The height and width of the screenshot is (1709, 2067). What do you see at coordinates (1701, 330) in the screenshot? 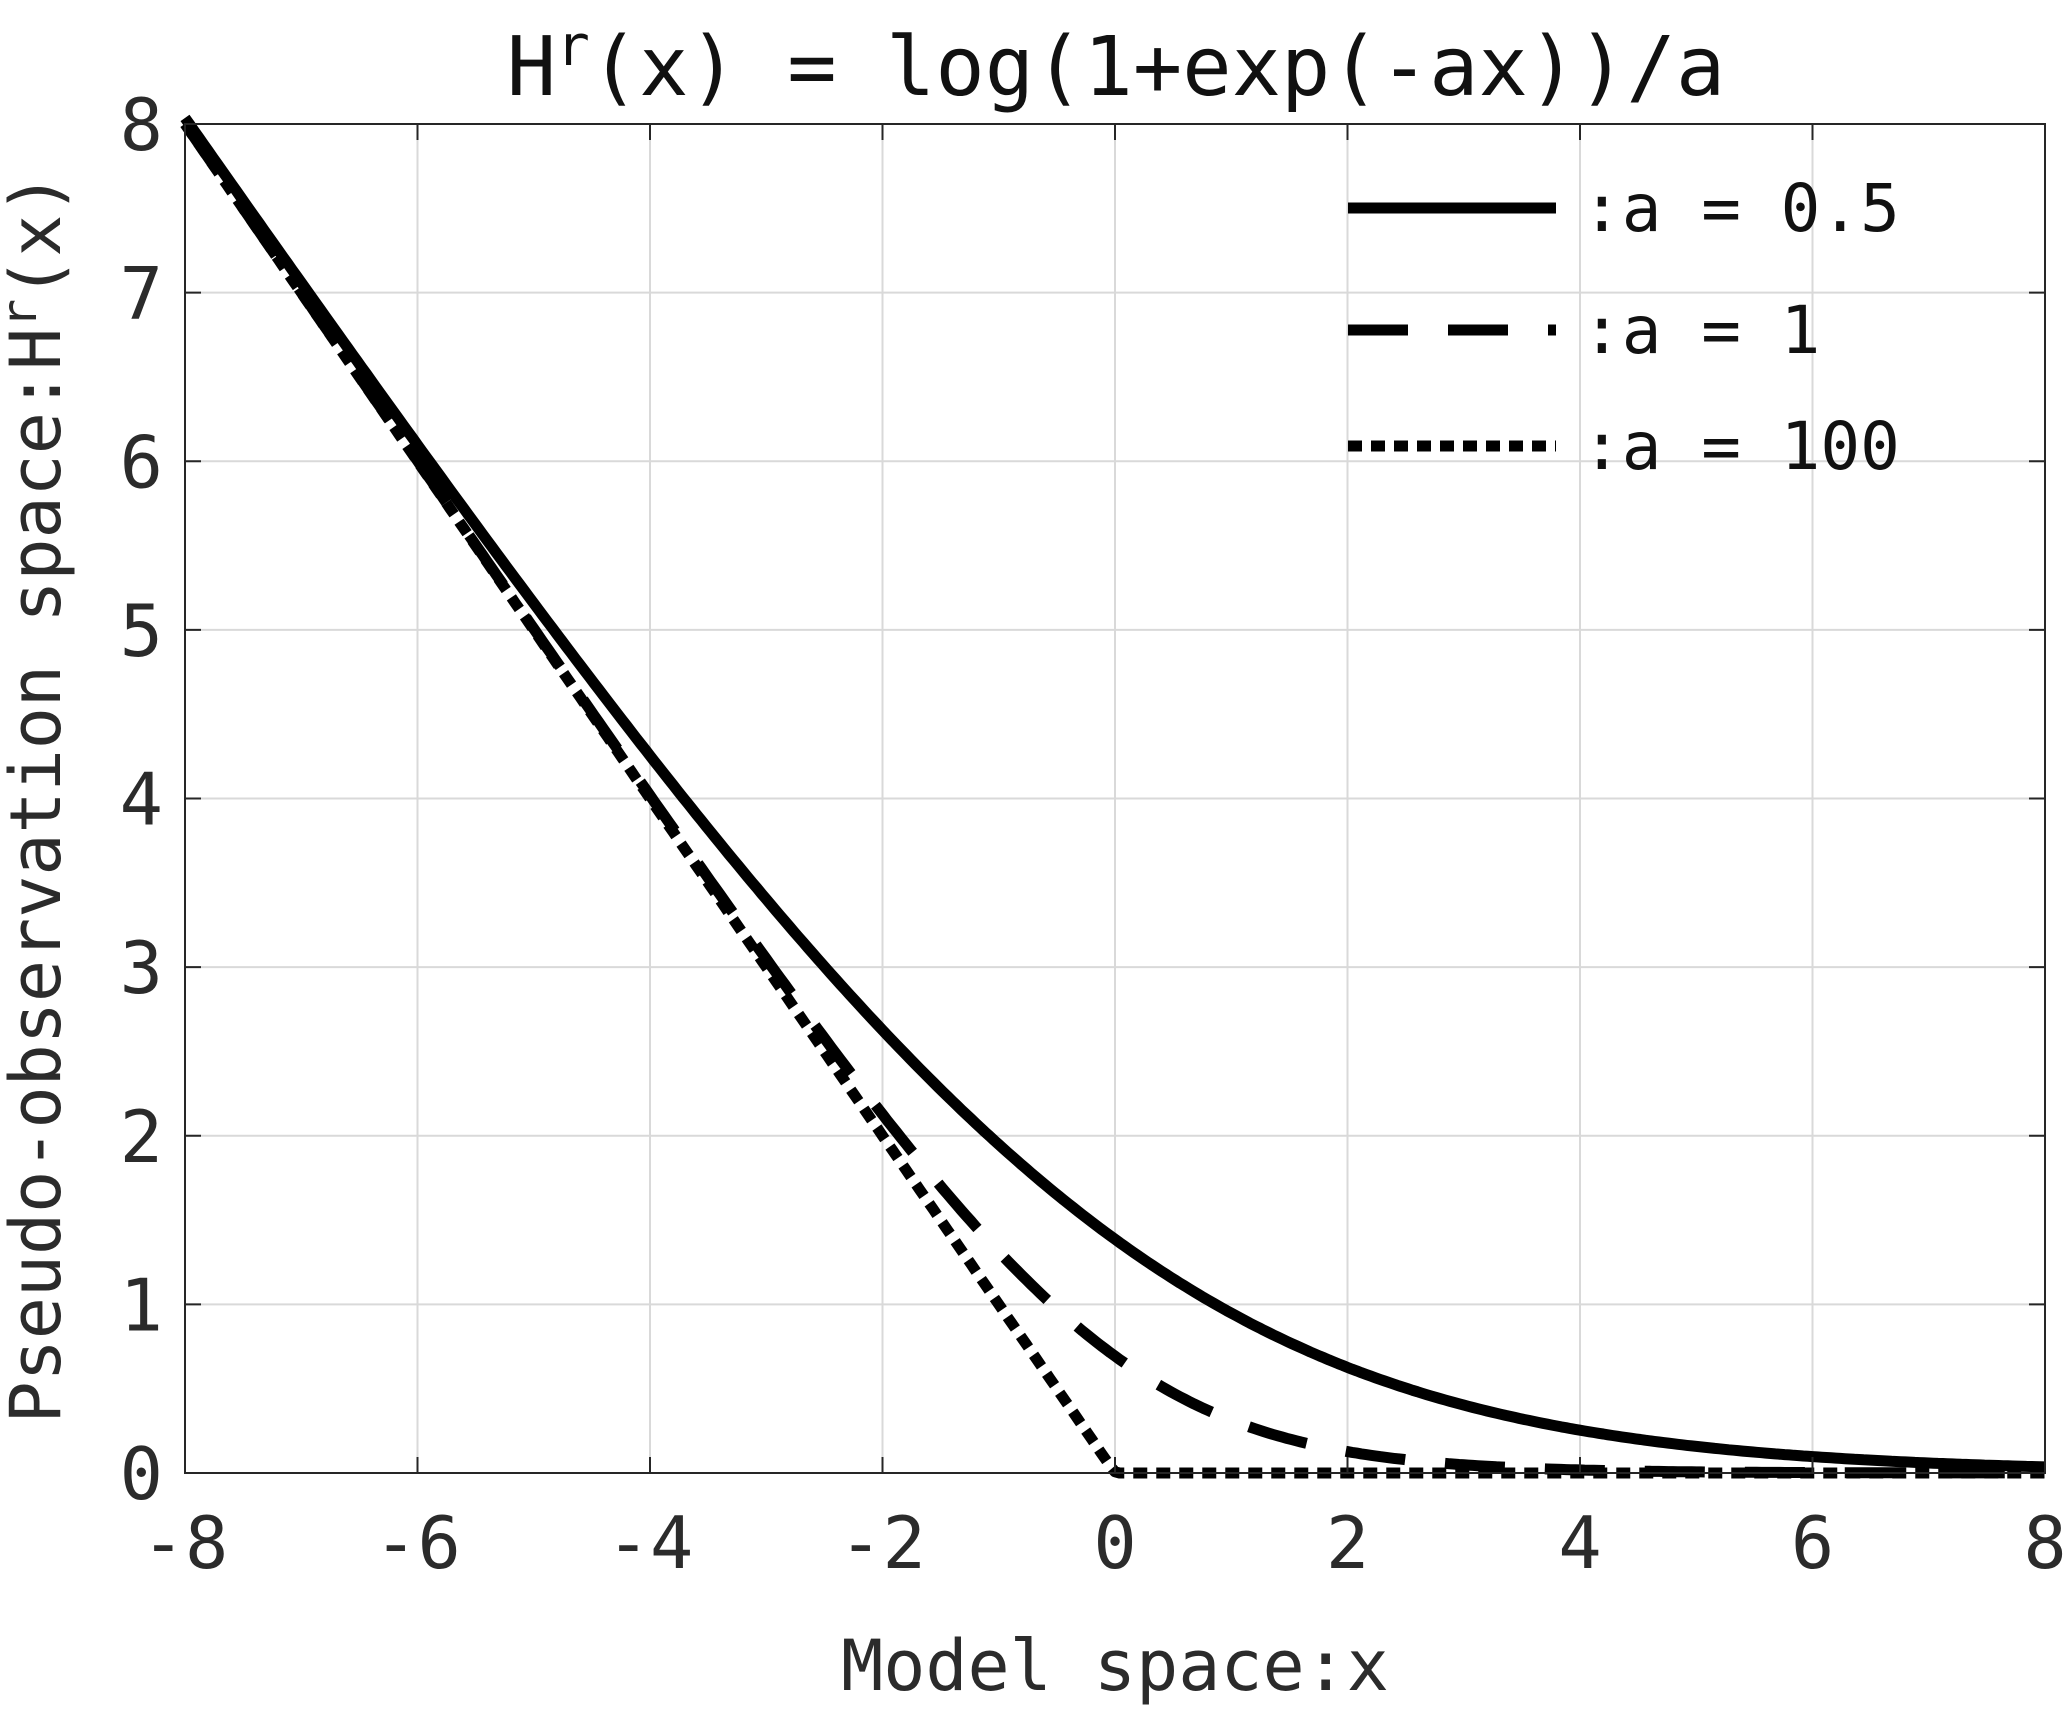
I see `legend-label-1: :a = 1` at bounding box center [1701, 330].